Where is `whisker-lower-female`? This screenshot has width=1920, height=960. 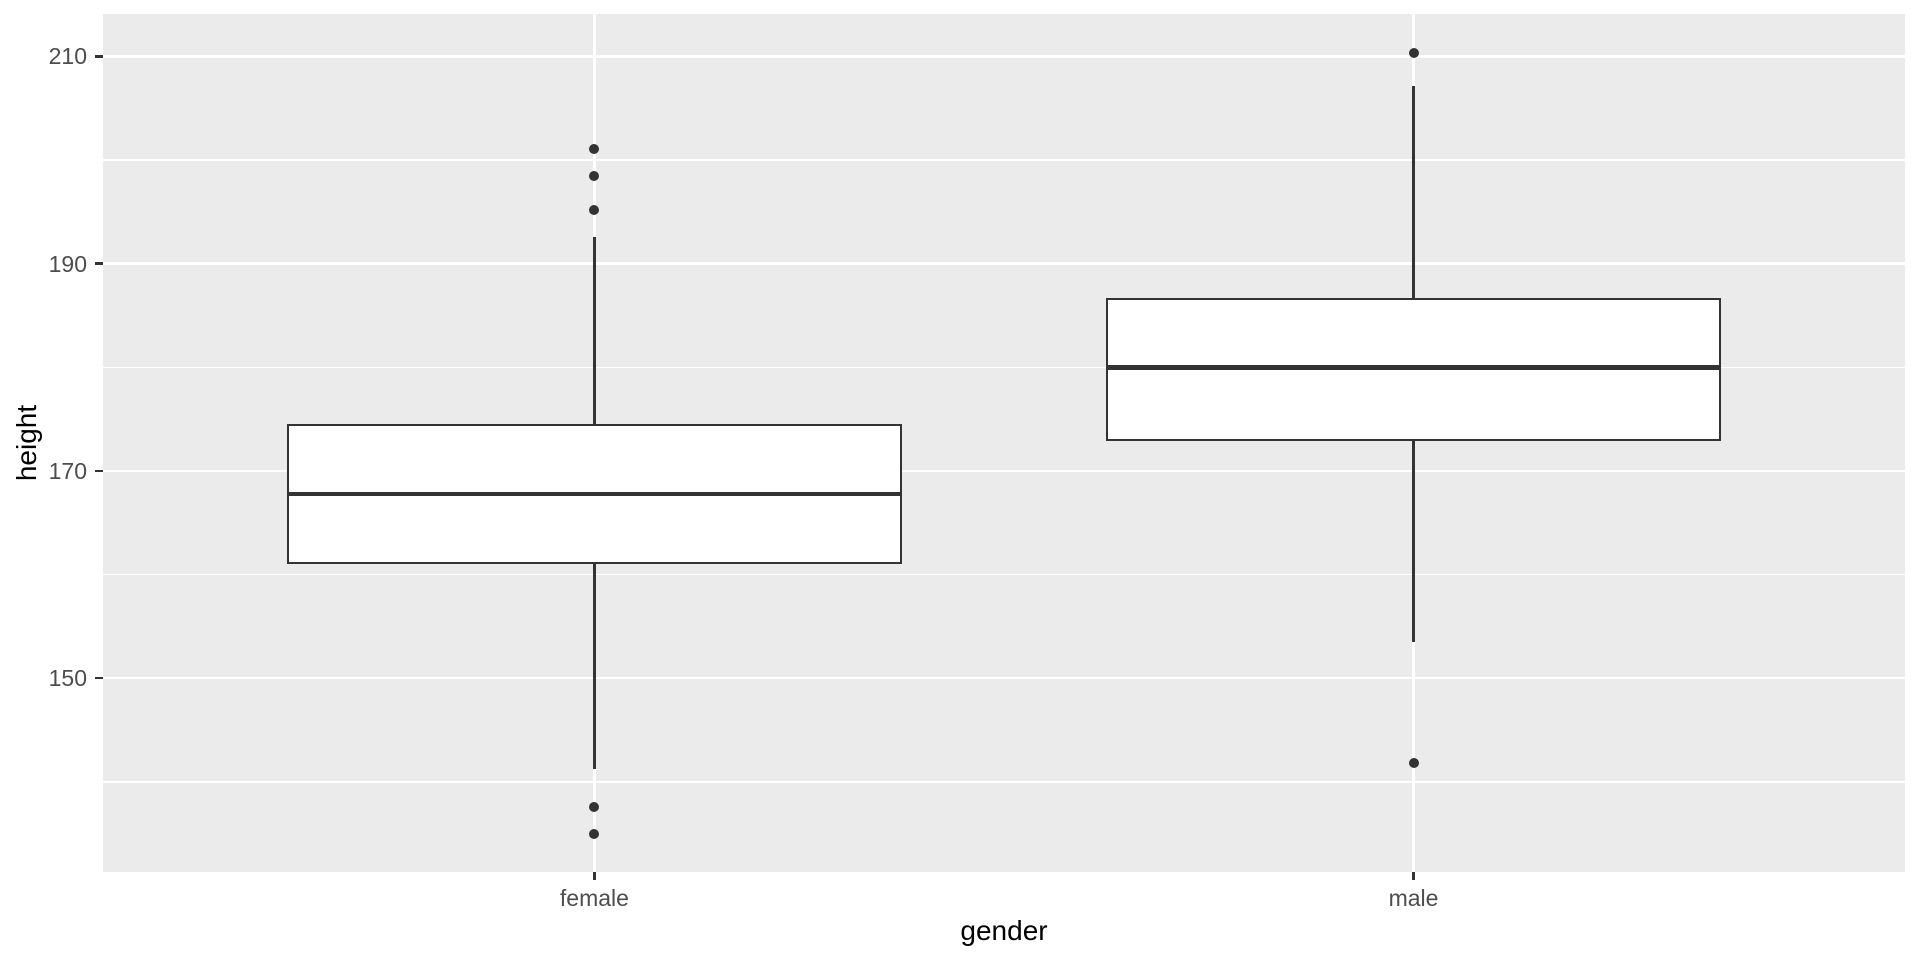
whisker-lower-female is located at coordinates (594, 667).